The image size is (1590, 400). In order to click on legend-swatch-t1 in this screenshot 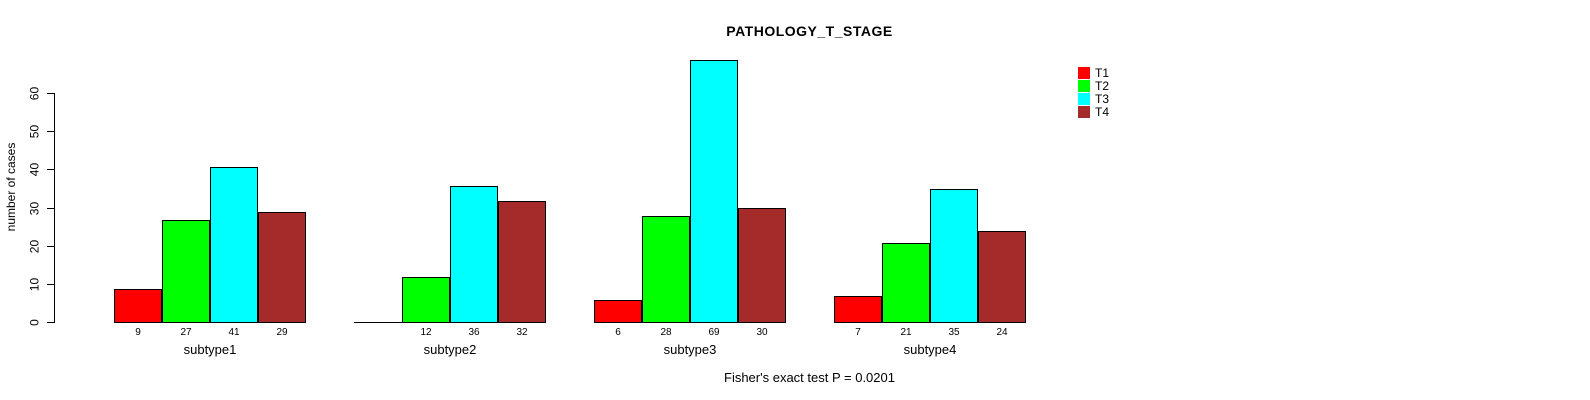, I will do `click(1084, 72)`.